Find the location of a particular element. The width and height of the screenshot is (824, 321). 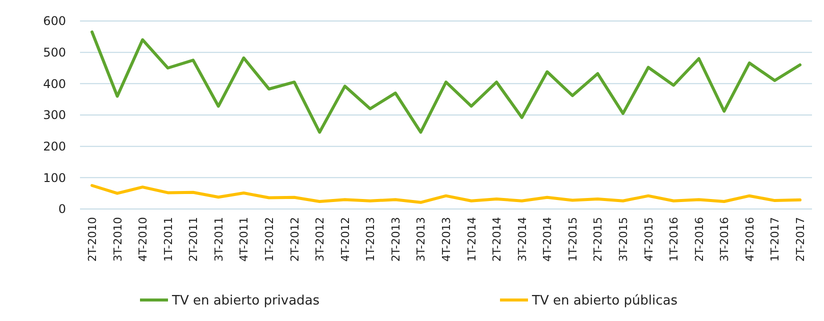

legend-label: TV en abierto públicas is located at coordinates (604, 301).